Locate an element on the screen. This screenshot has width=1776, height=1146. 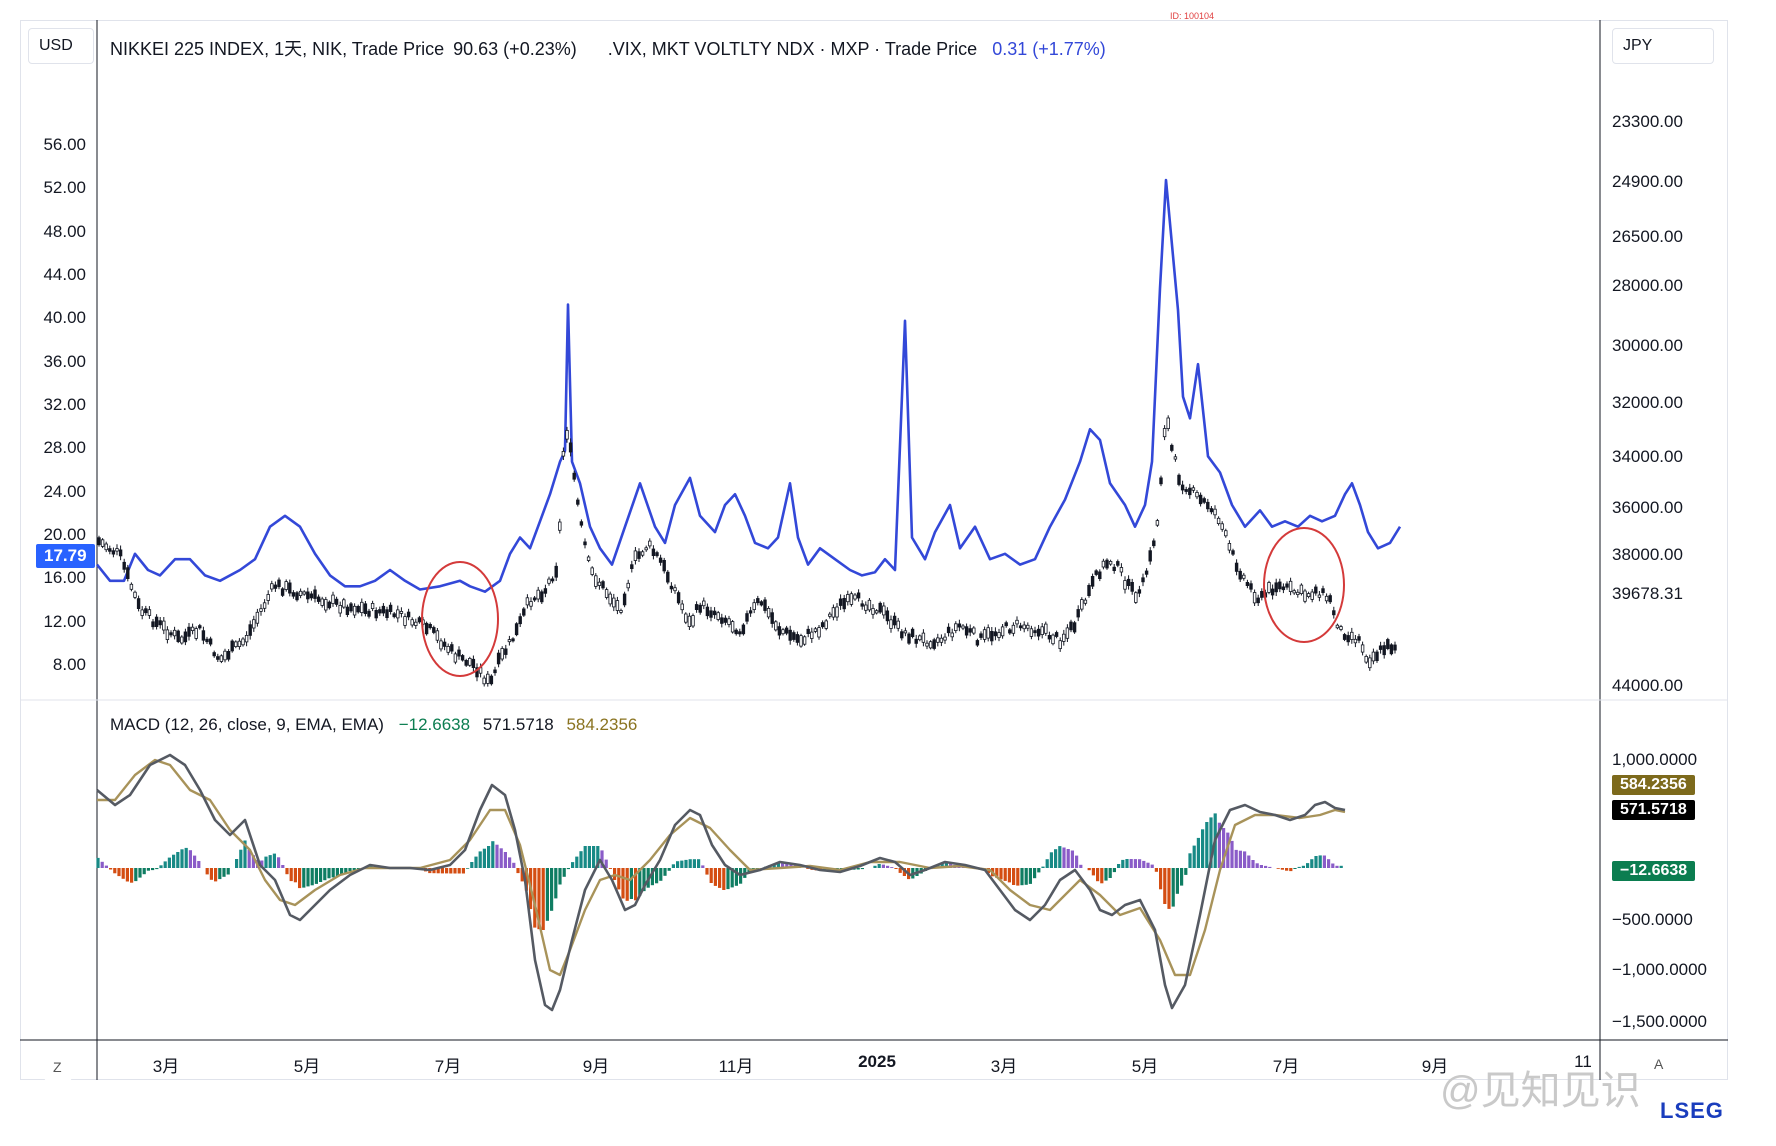
id-label: ID: 100104 is located at coordinates (1192, 16).